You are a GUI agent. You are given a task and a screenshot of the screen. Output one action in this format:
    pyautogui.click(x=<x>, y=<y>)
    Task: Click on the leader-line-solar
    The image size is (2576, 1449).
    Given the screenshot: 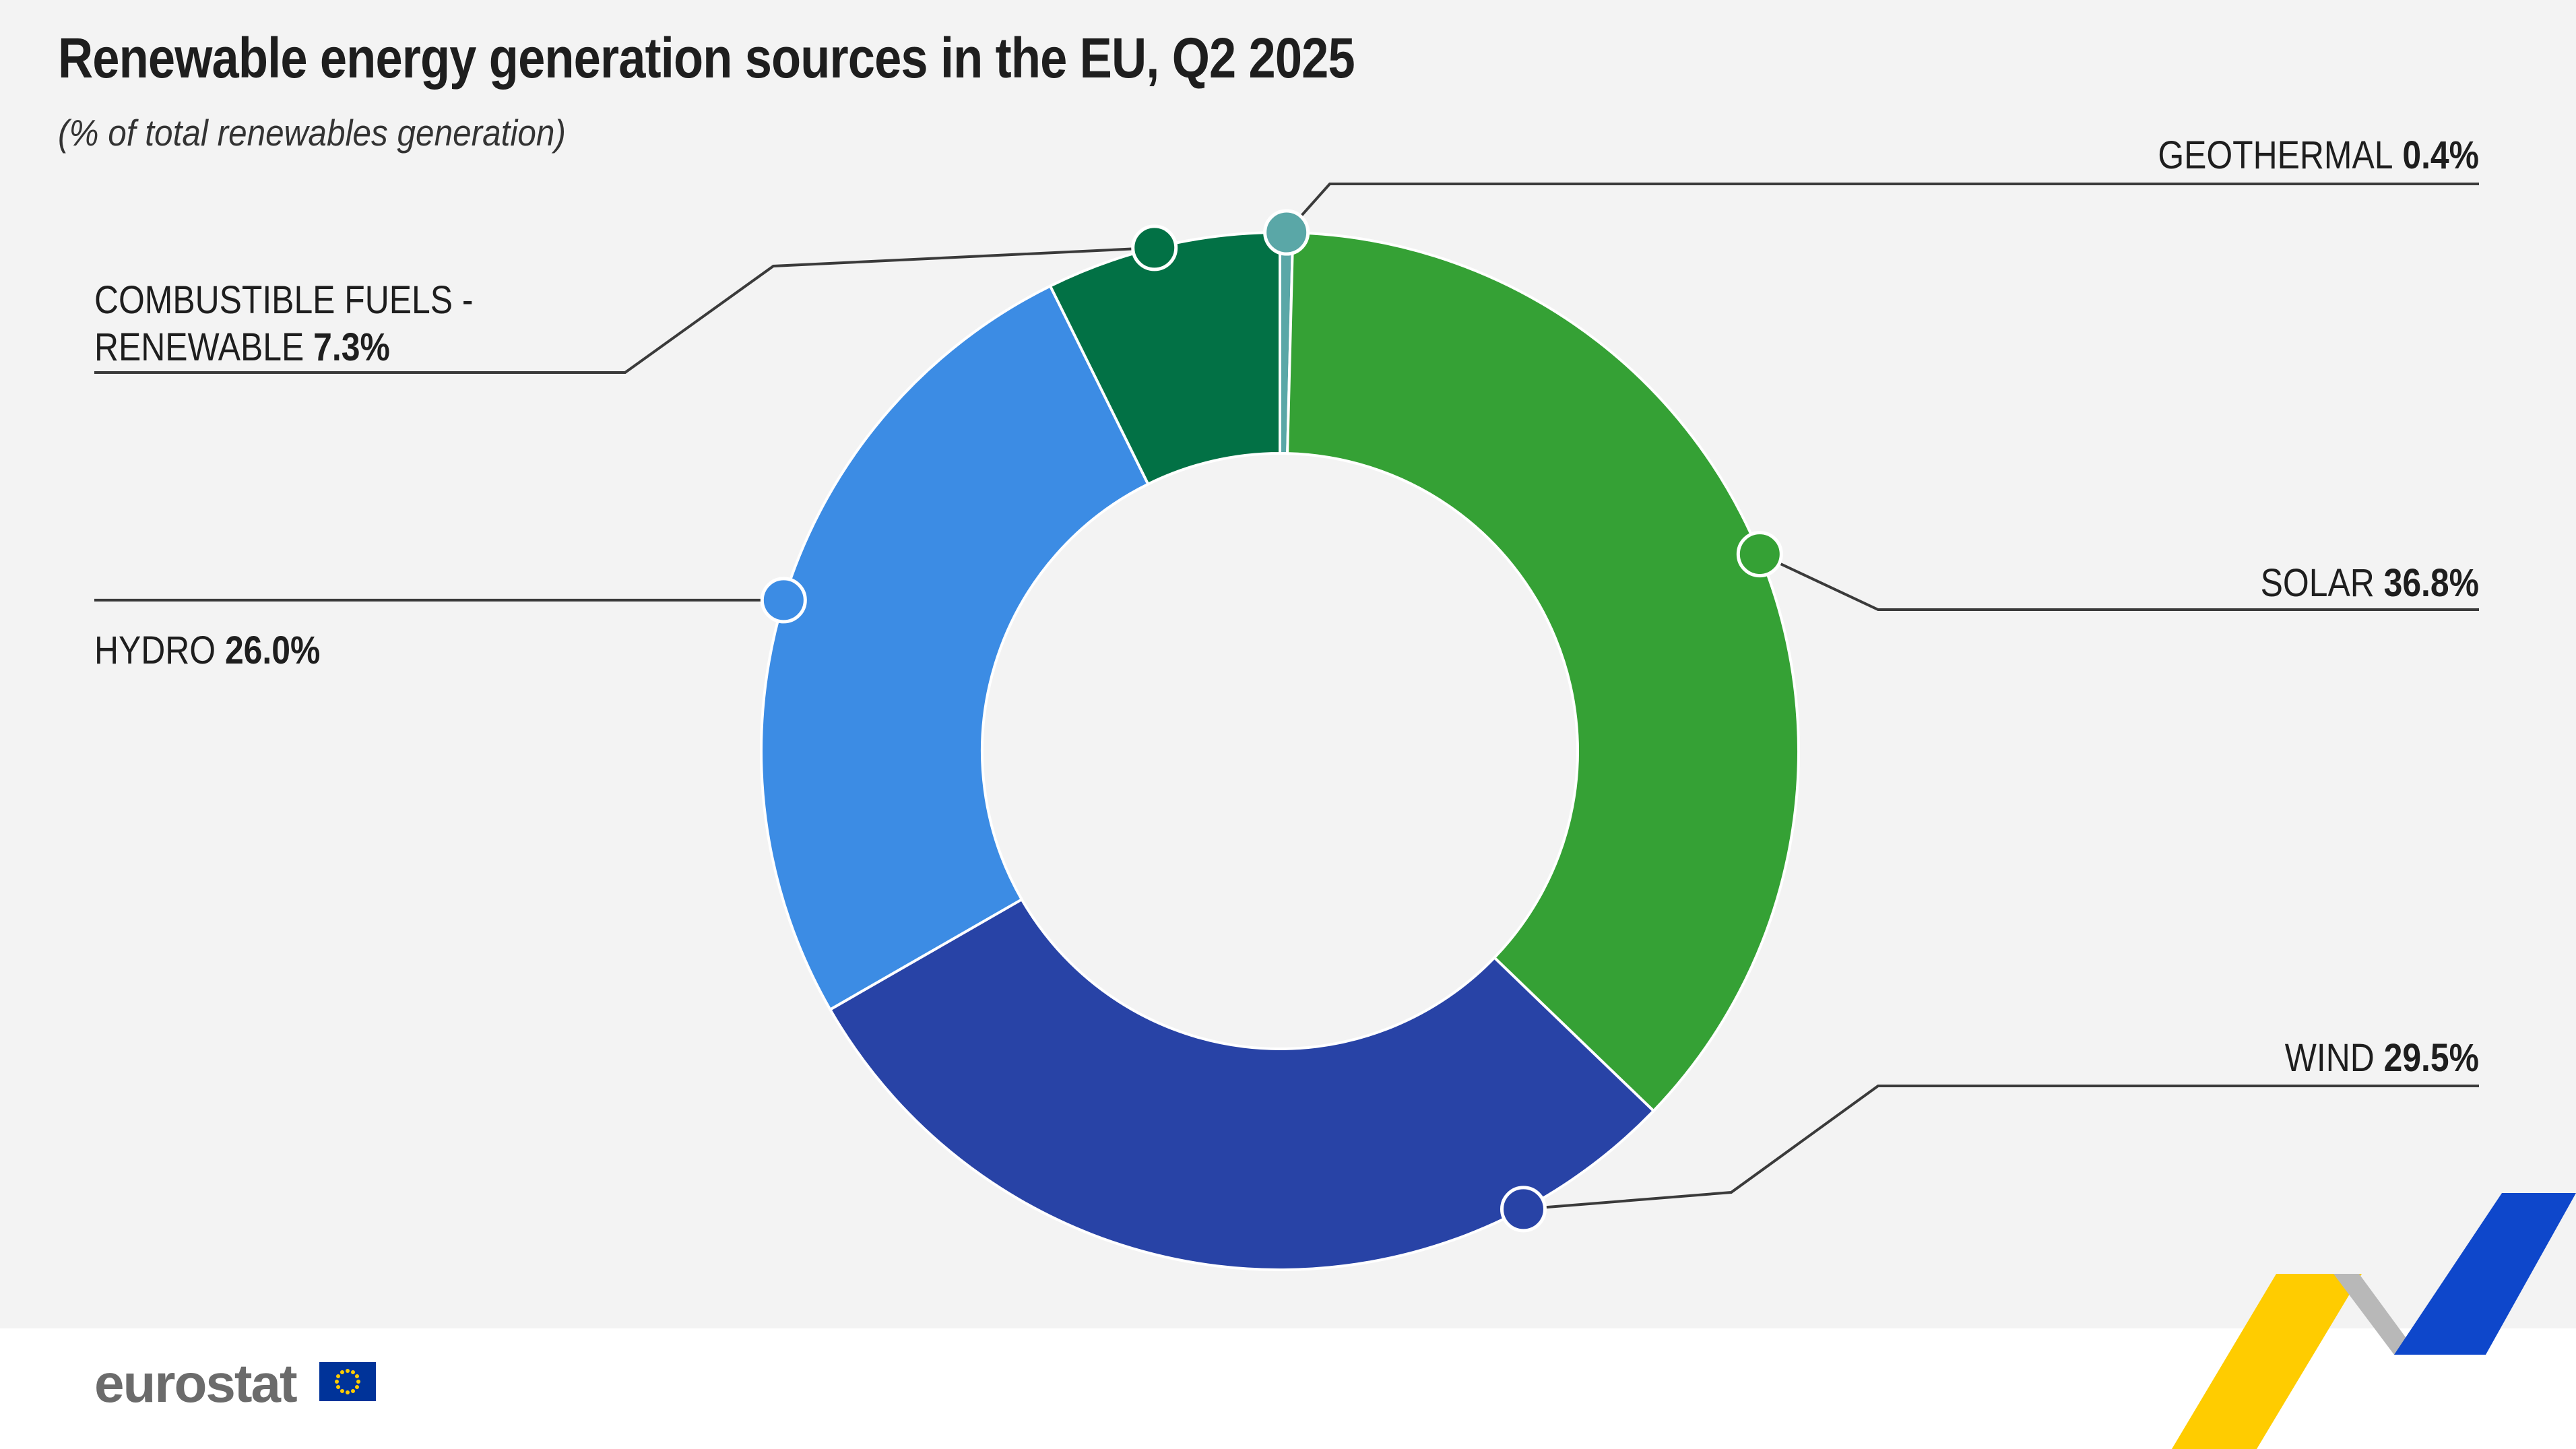 What is the action you would take?
    pyautogui.click(x=2119, y=581)
    